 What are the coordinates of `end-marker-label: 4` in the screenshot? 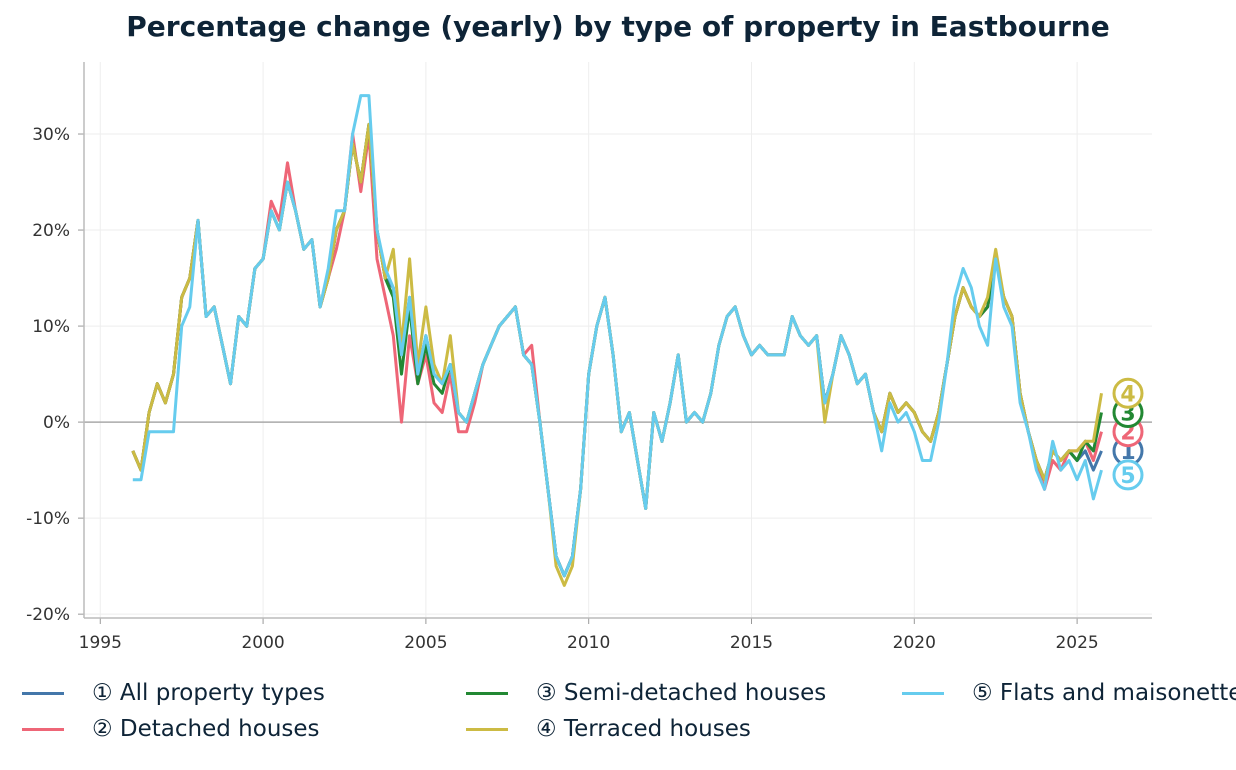 It's located at (1127, 394).